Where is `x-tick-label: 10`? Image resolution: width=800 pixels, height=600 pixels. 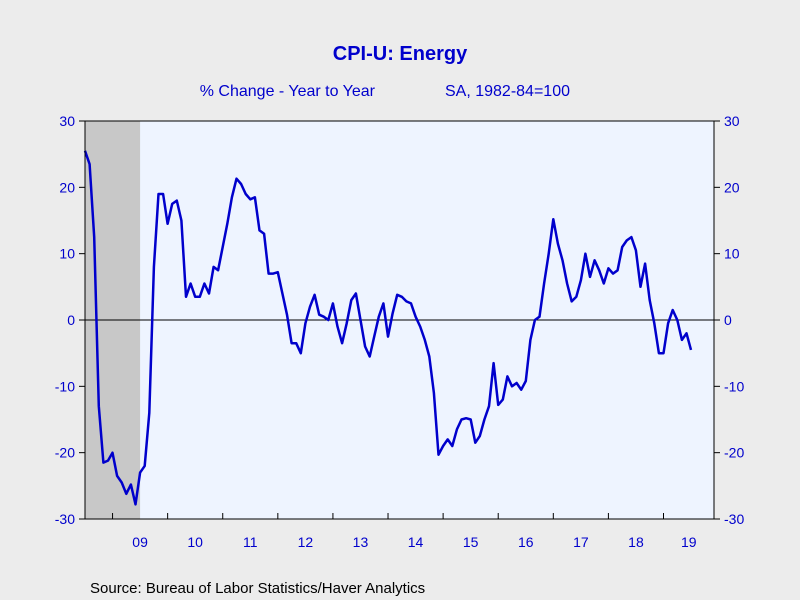
x-tick-label: 10 is located at coordinates (195, 542).